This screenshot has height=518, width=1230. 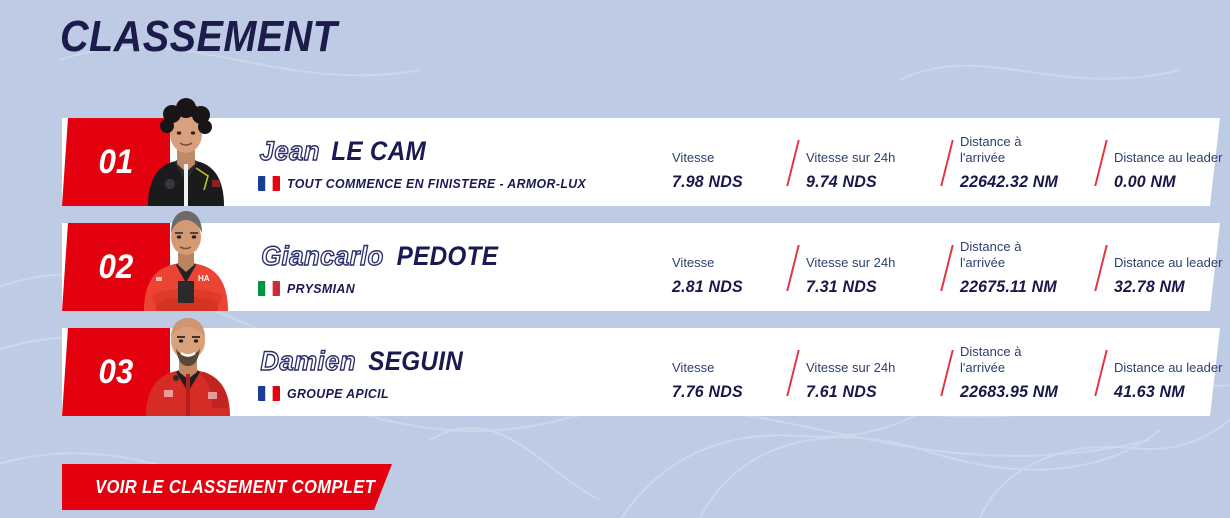 I want to click on stat-speed-24h: Vitesse sur 24h 9.74 NDS, so click(x=870, y=162).